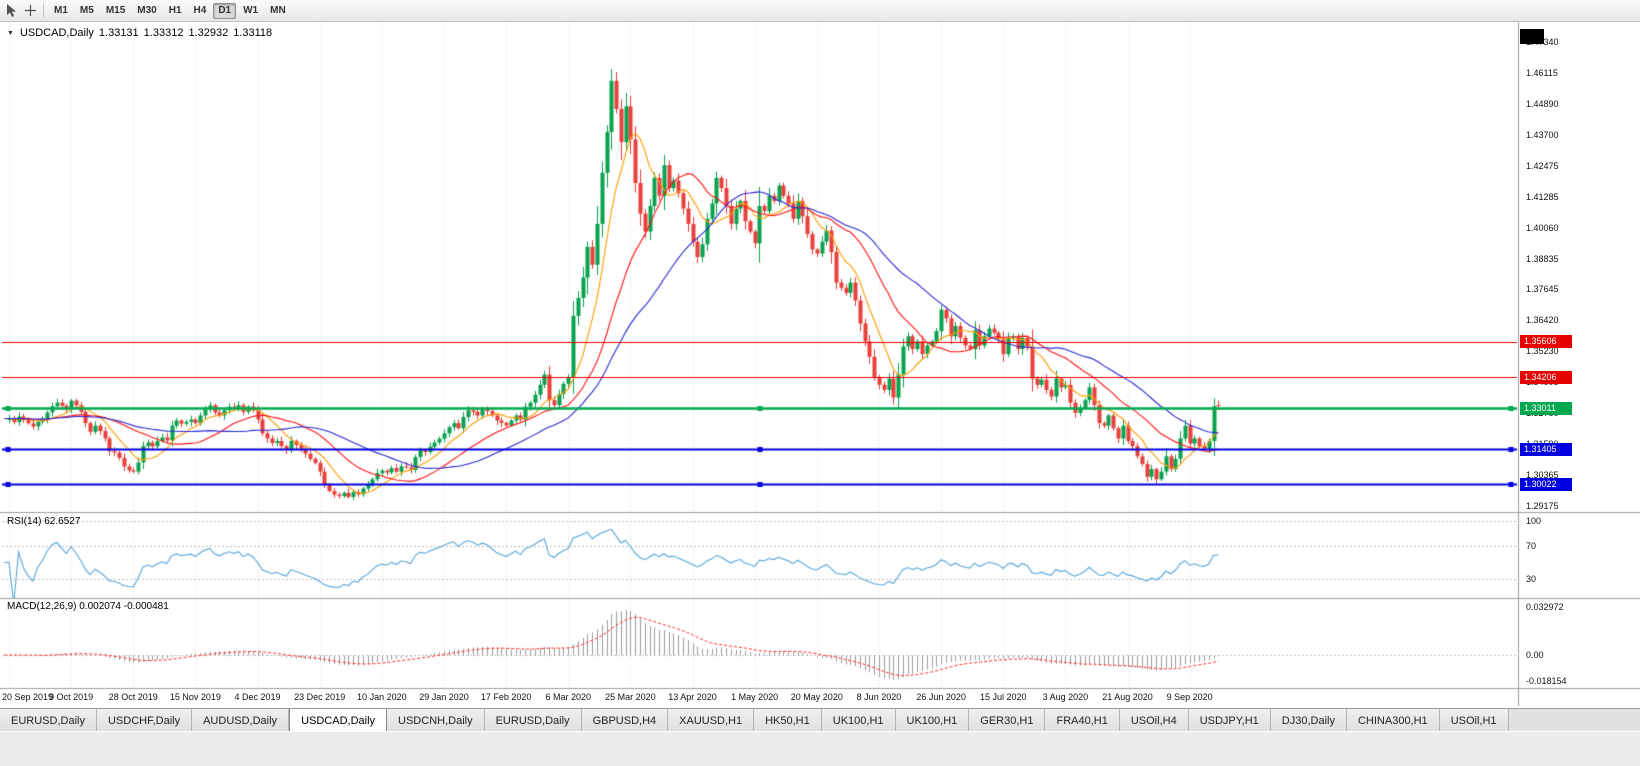 This screenshot has width=1640, height=766. Describe the element at coordinates (163, 33) in the screenshot. I see `bar-high-value: 1.33312` at that location.